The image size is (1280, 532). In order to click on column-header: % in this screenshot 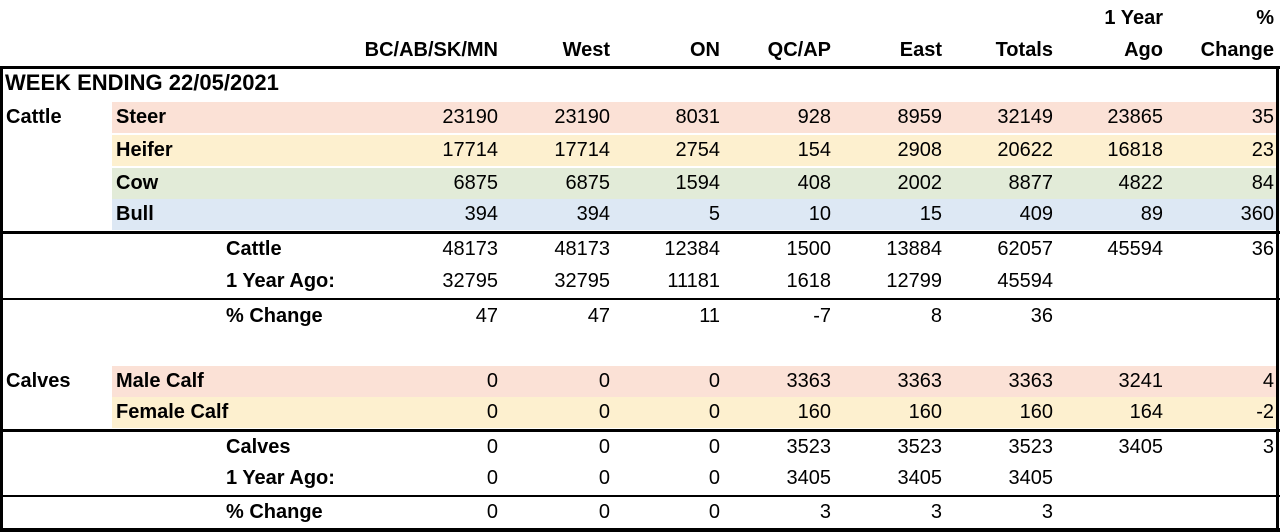, I will do `click(1265, 18)`.